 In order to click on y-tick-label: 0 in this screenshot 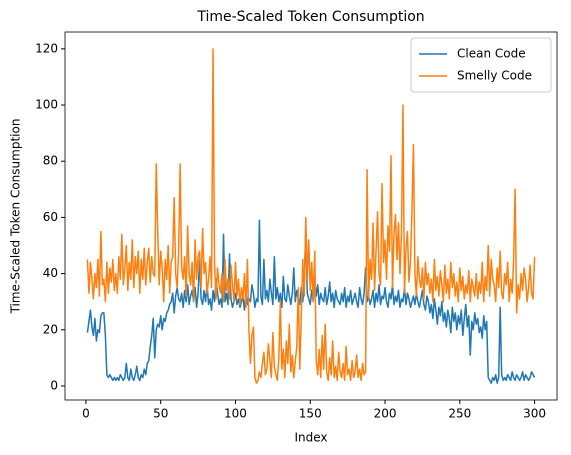, I will do `click(54, 385)`.